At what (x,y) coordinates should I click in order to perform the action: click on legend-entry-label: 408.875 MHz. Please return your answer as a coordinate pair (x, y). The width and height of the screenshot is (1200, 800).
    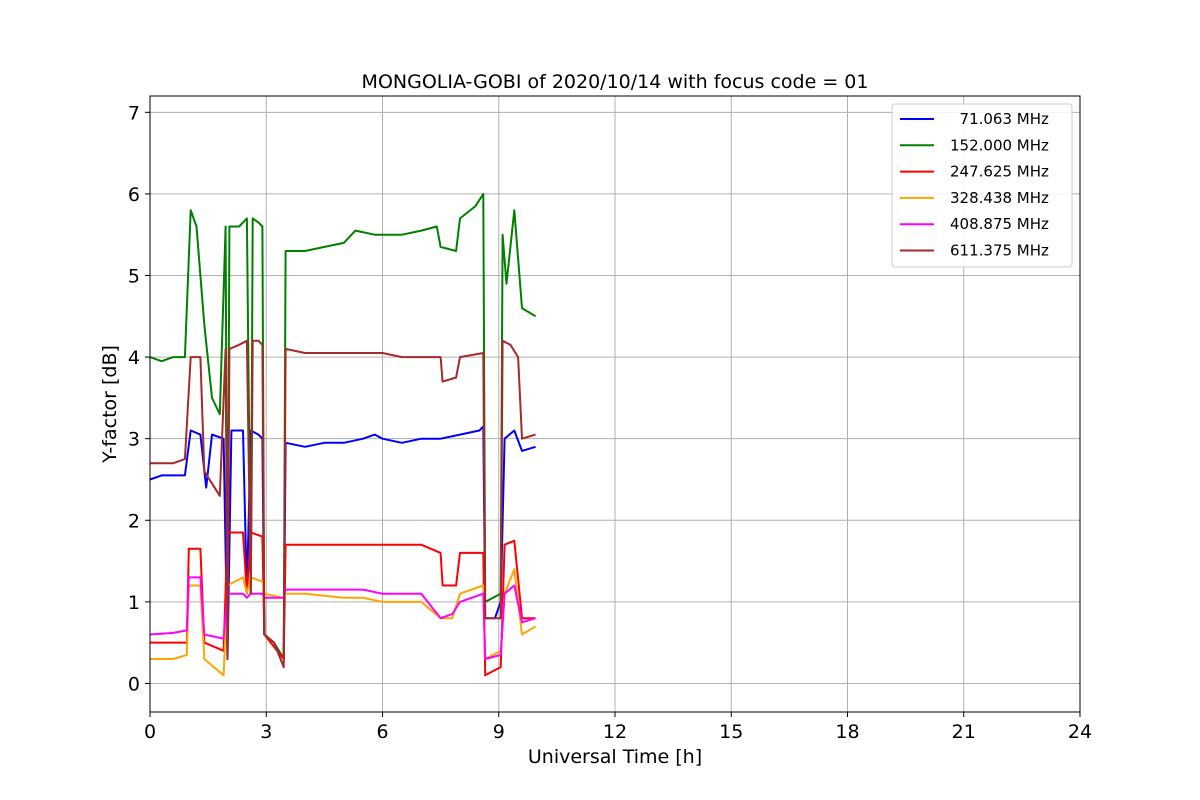
    Looking at the image, I should click on (999, 224).